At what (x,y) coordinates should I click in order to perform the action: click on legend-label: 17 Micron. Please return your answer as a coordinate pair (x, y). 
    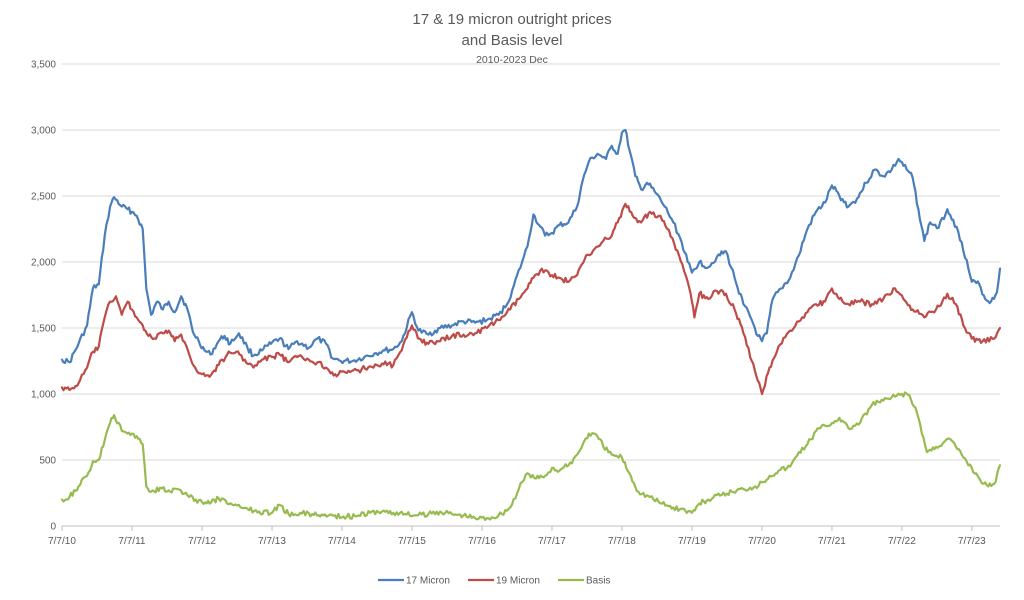
    Looking at the image, I should click on (428, 581).